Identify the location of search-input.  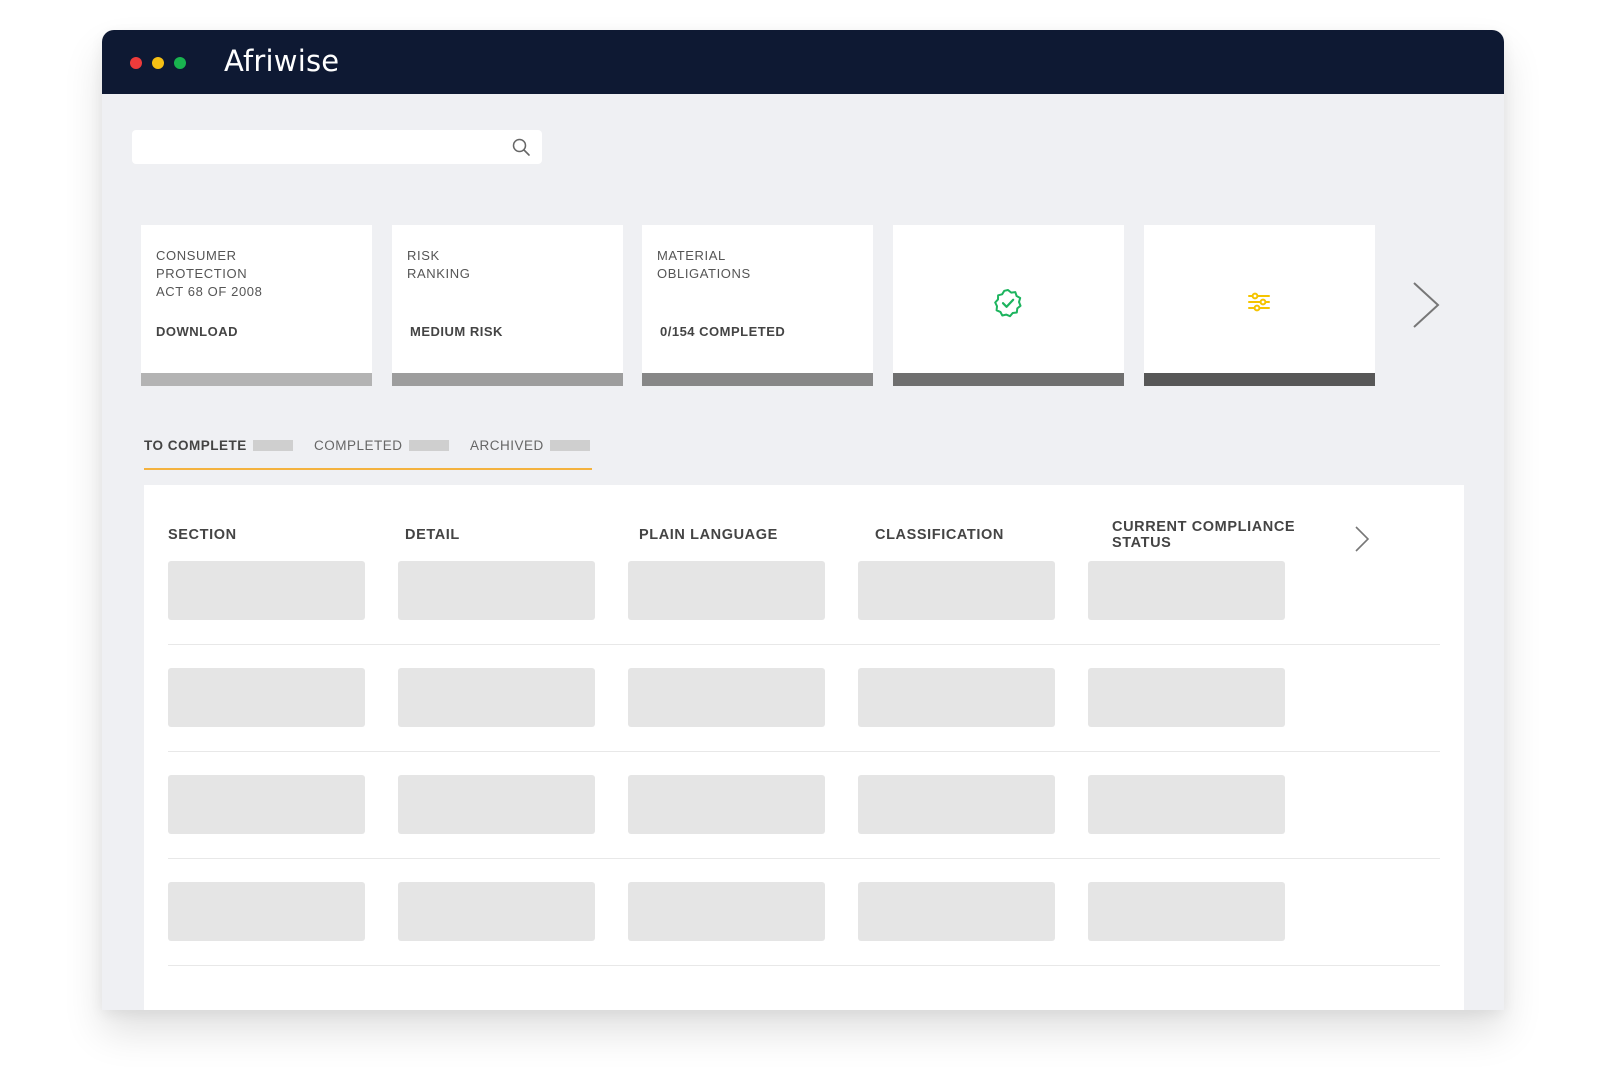
(337, 147).